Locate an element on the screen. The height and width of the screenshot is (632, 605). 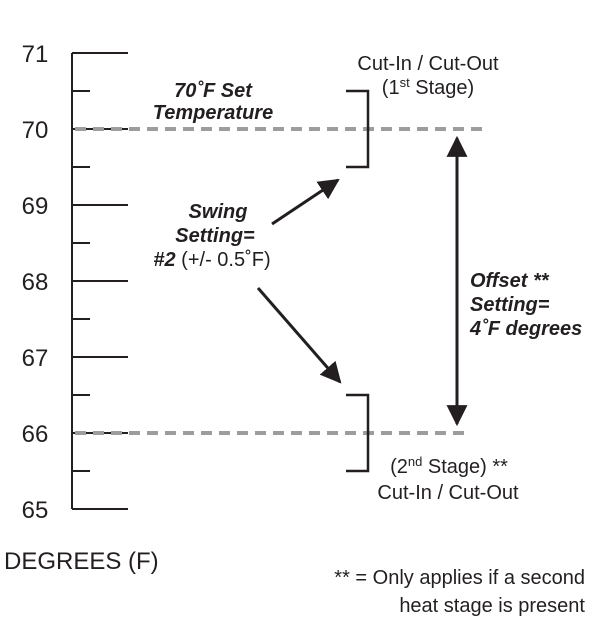
offset-setting-label: Offset ** is located at coordinates (510, 281).